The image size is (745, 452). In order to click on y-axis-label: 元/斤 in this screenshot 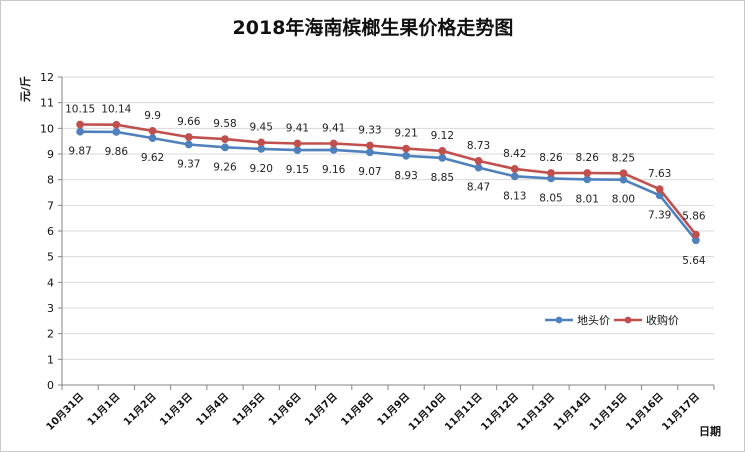, I will do `click(25, 89)`.